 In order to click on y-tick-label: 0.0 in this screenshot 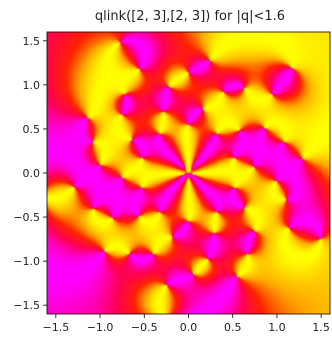, I will do `click(32, 173)`.